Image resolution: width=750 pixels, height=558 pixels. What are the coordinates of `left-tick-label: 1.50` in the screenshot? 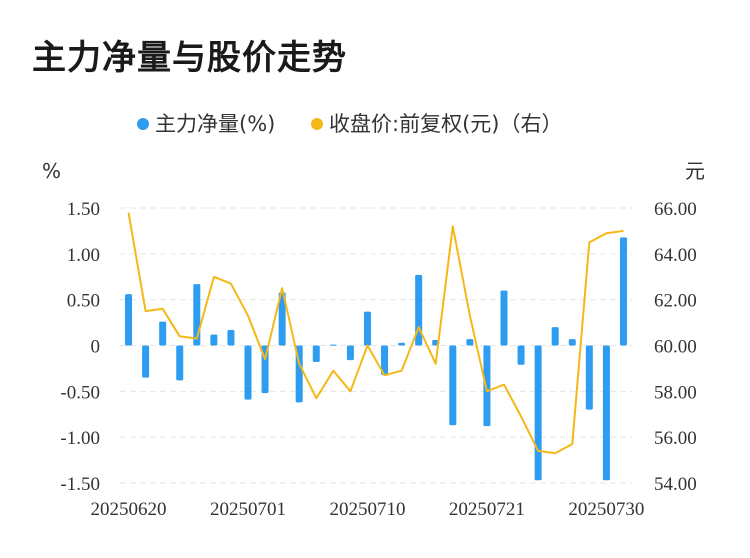 It's located at (83, 209).